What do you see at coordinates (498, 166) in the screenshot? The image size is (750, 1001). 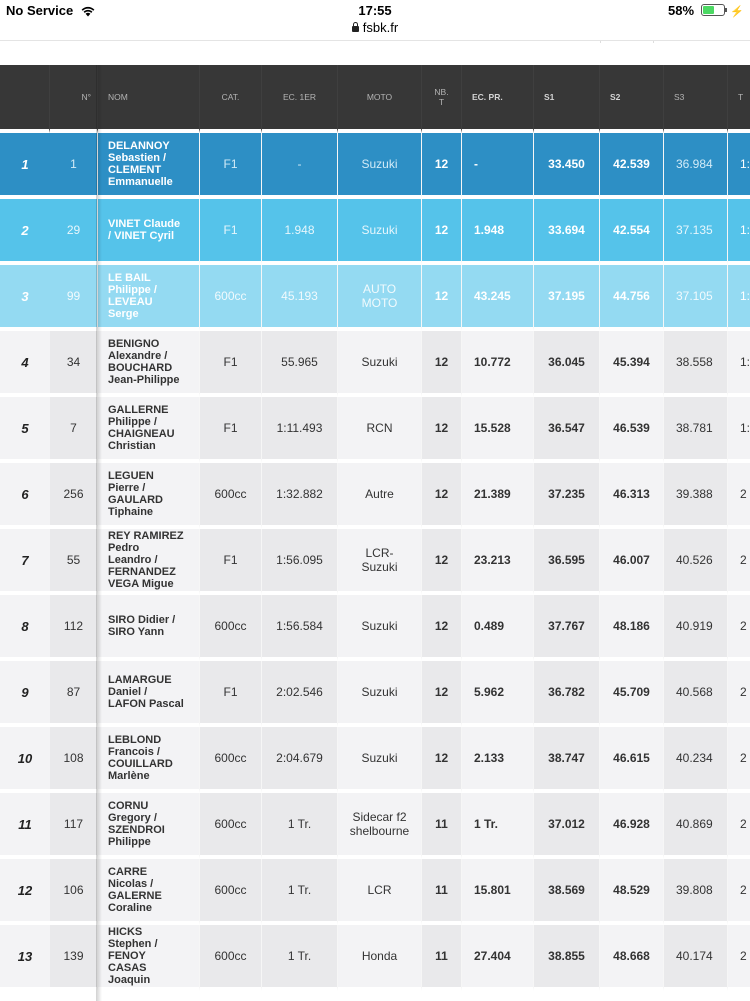 I see `gap-previous-cell: -` at bounding box center [498, 166].